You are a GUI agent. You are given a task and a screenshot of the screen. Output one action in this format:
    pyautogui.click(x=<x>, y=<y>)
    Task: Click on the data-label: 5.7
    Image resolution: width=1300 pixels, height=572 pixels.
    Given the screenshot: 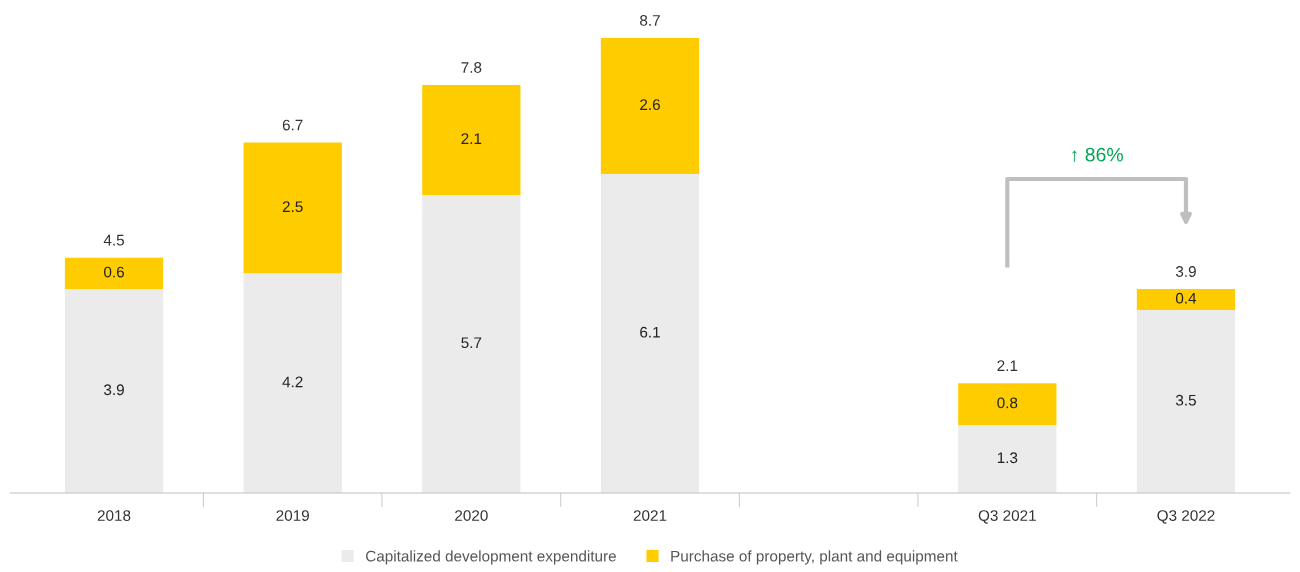 What is the action you would take?
    pyautogui.click(x=471, y=343)
    